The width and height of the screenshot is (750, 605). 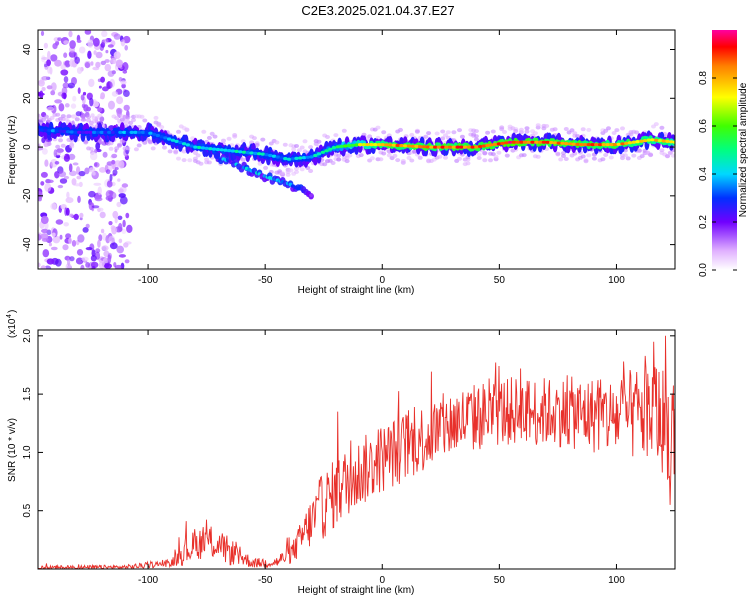 I want to click on x-tick-label: -50, so click(x=265, y=580).